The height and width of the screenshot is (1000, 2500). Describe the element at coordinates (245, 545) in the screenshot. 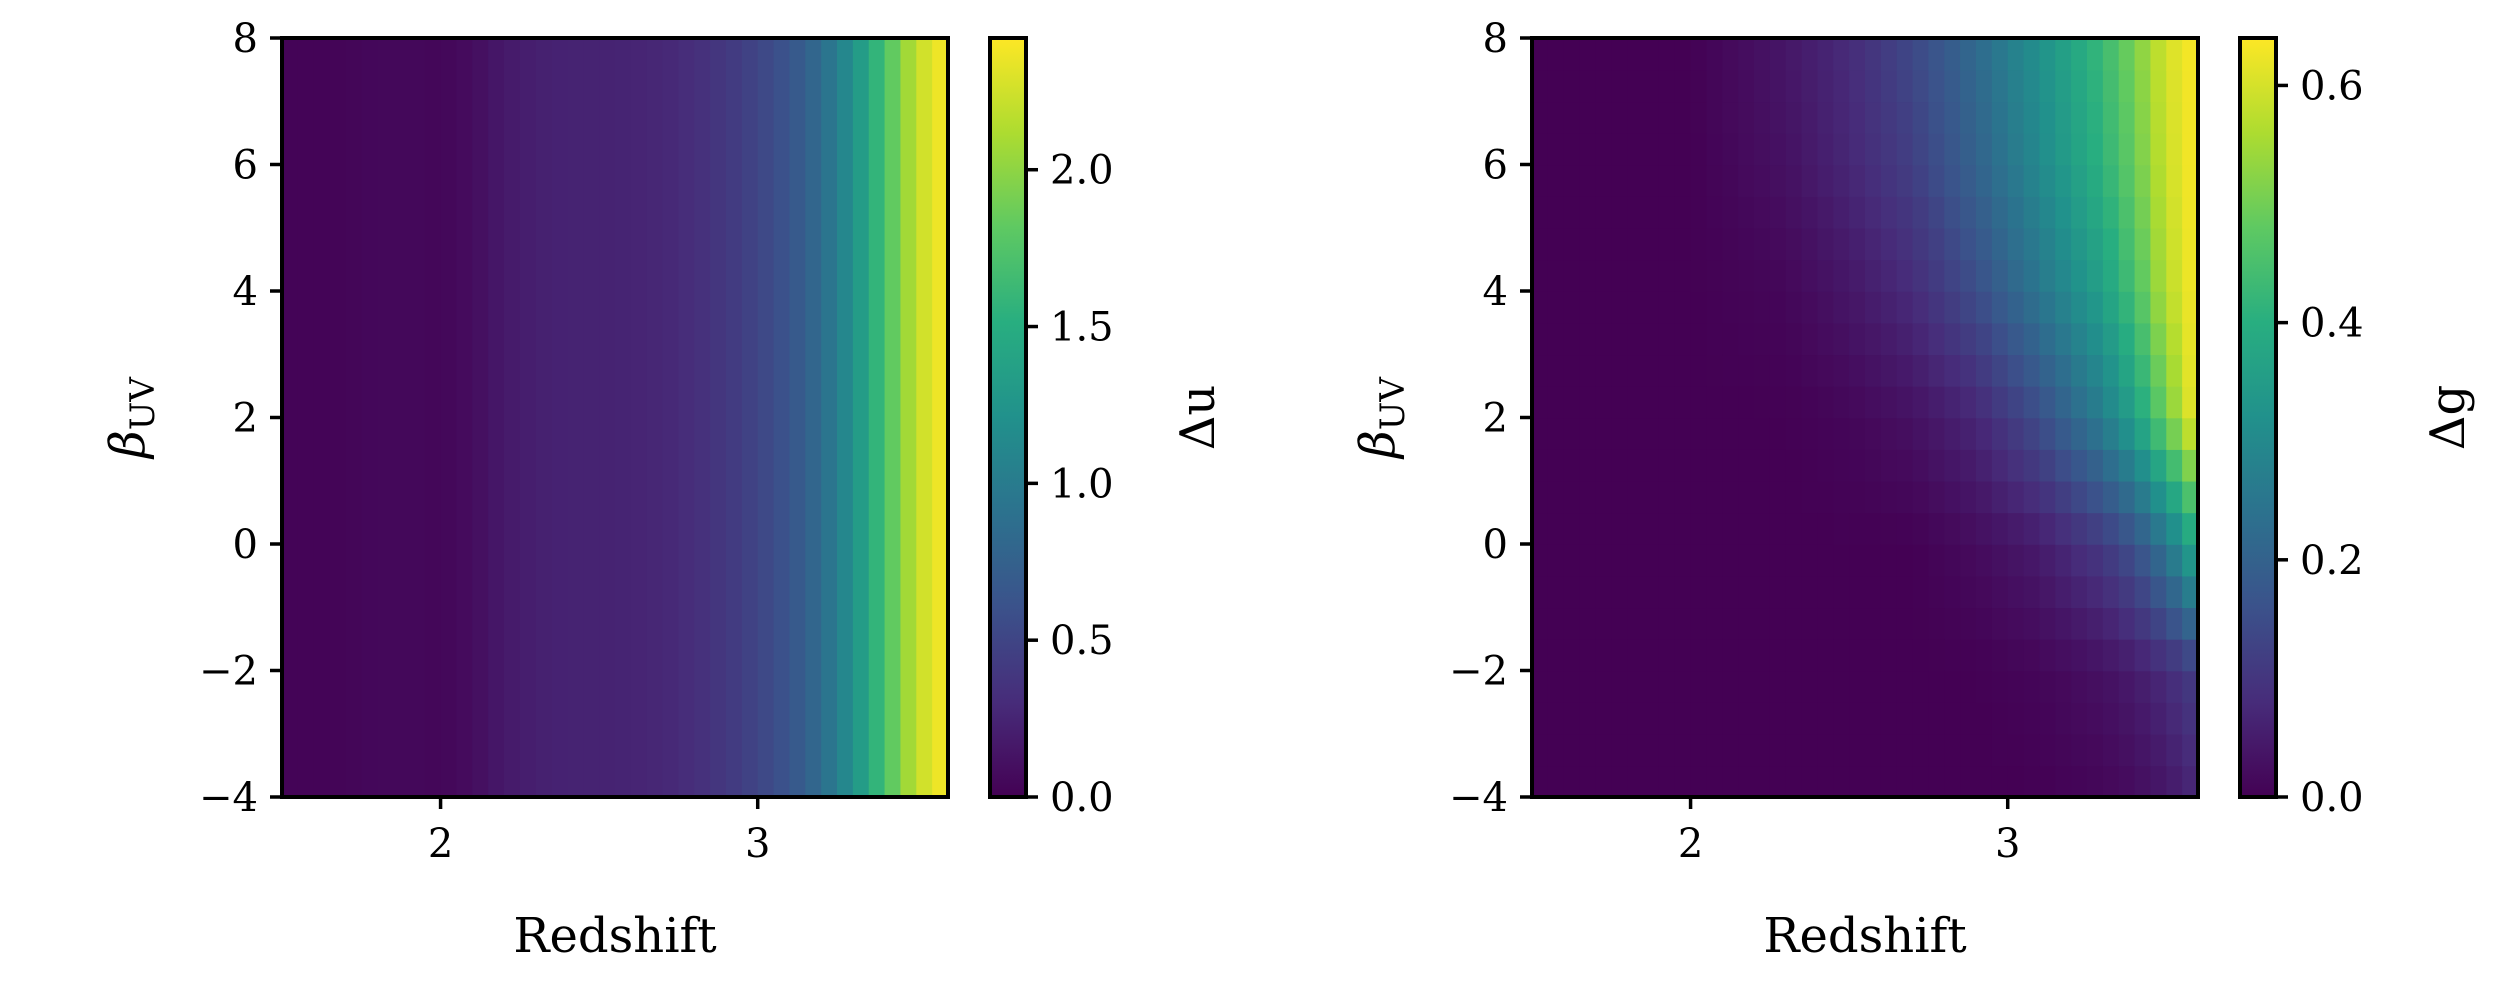

I see `y-tick-label: 0` at that location.